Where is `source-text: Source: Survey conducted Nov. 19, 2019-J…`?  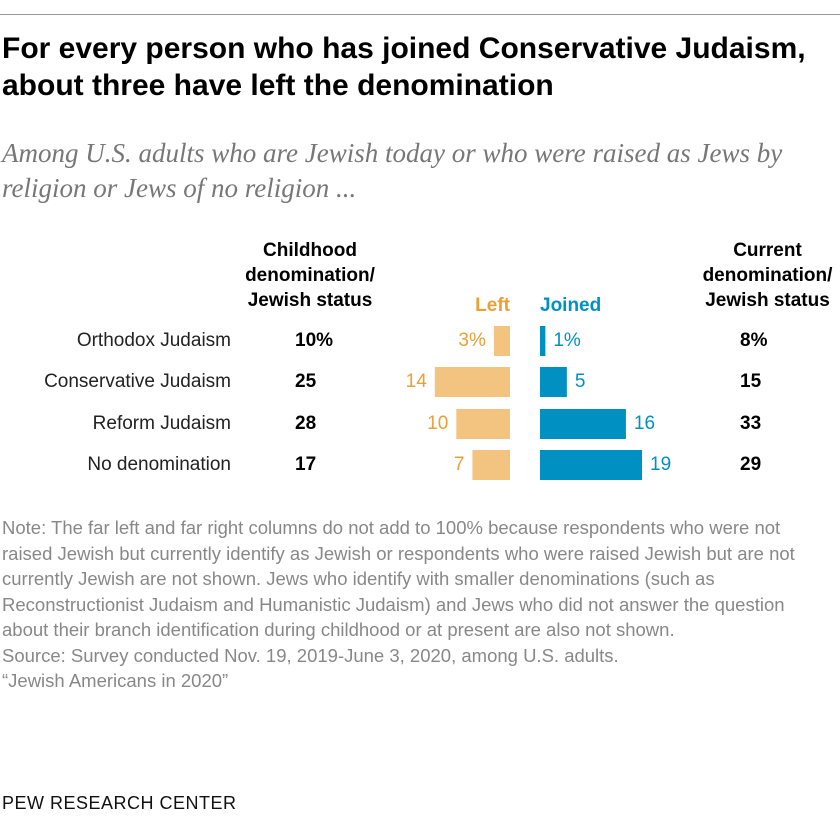
source-text: Source: Survey conducted Nov. 19, 2019-J… is located at coordinates (310, 655).